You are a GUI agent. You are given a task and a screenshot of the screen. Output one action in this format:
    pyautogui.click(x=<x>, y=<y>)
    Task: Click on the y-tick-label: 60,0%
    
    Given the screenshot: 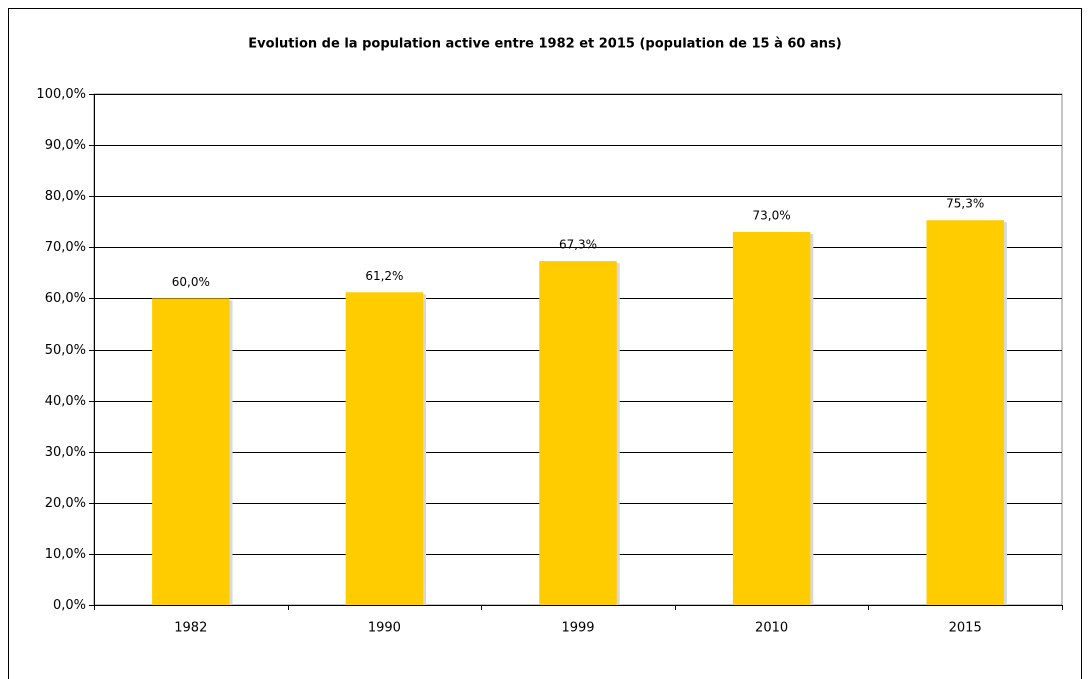 What is the action you would take?
    pyautogui.click(x=65, y=298)
    